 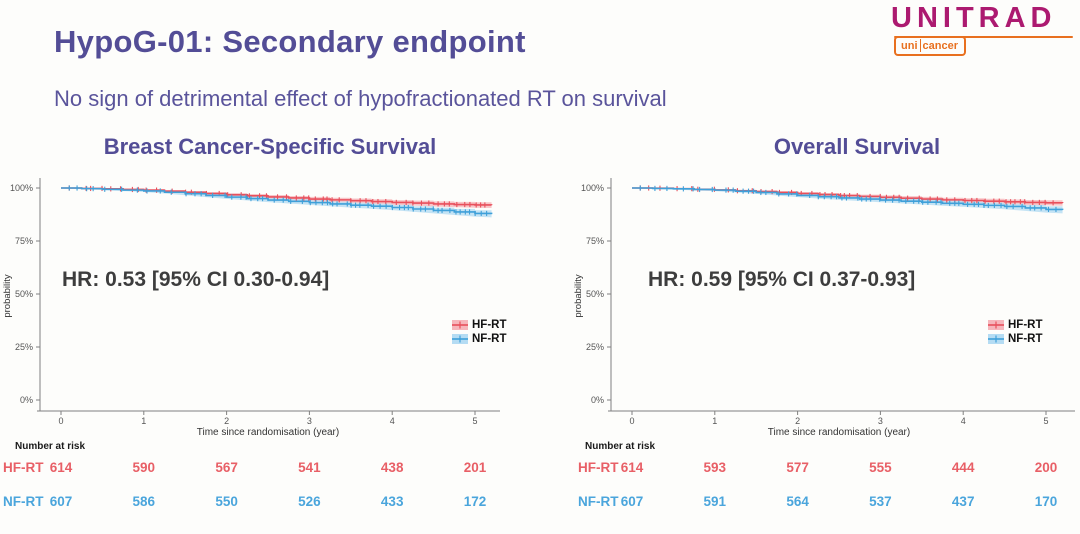 What do you see at coordinates (963, 467) in the screenshot?
I see `at-risk-count: 444` at bounding box center [963, 467].